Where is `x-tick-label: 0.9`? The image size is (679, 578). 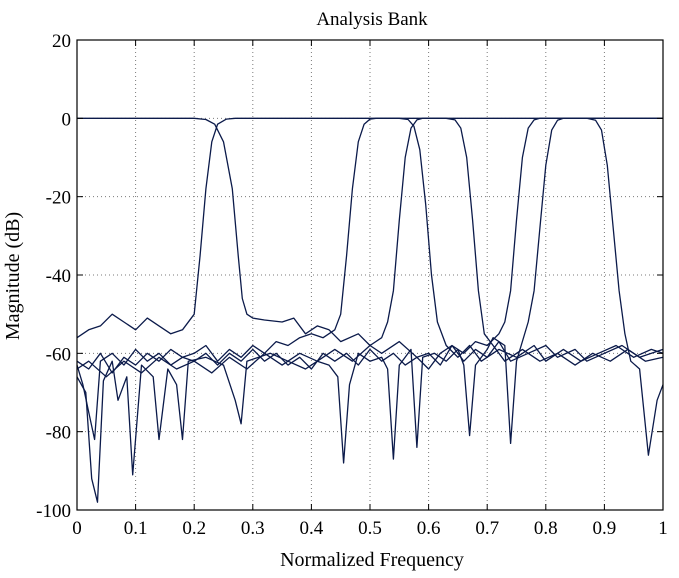
x-tick-label: 0.9 is located at coordinates (605, 528).